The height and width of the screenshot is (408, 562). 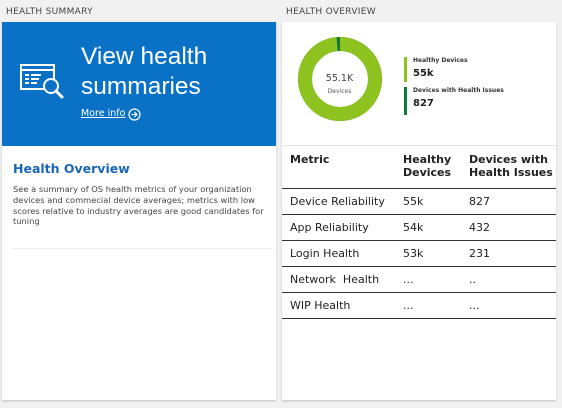 I want to click on healthy-count-cell: 55k, so click(x=428, y=201).